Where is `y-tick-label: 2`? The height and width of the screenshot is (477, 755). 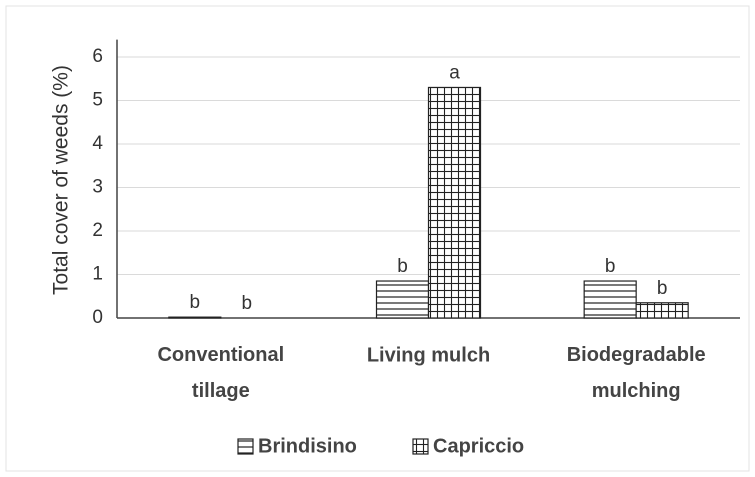
y-tick-label: 2 is located at coordinates (97, 230).